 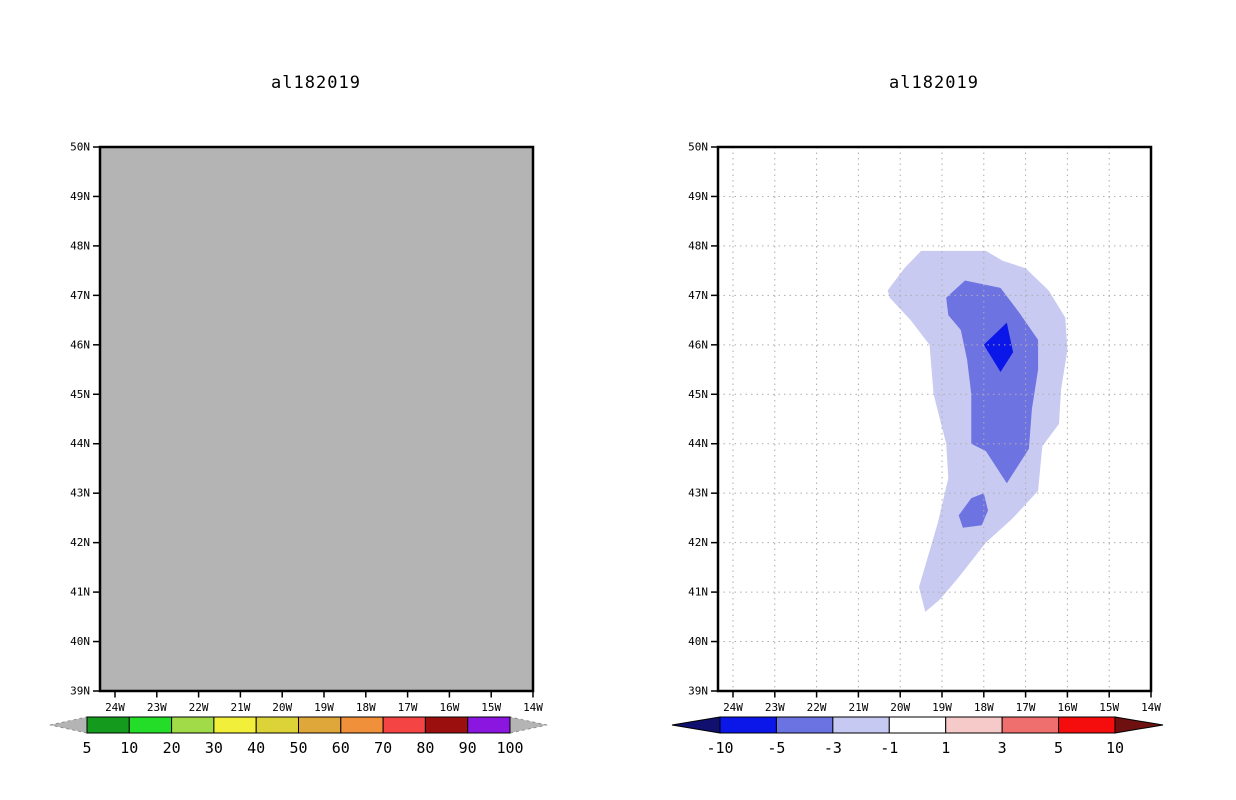 I want to click on colorbar-tick-label: 1, so click(x=945, y=748).